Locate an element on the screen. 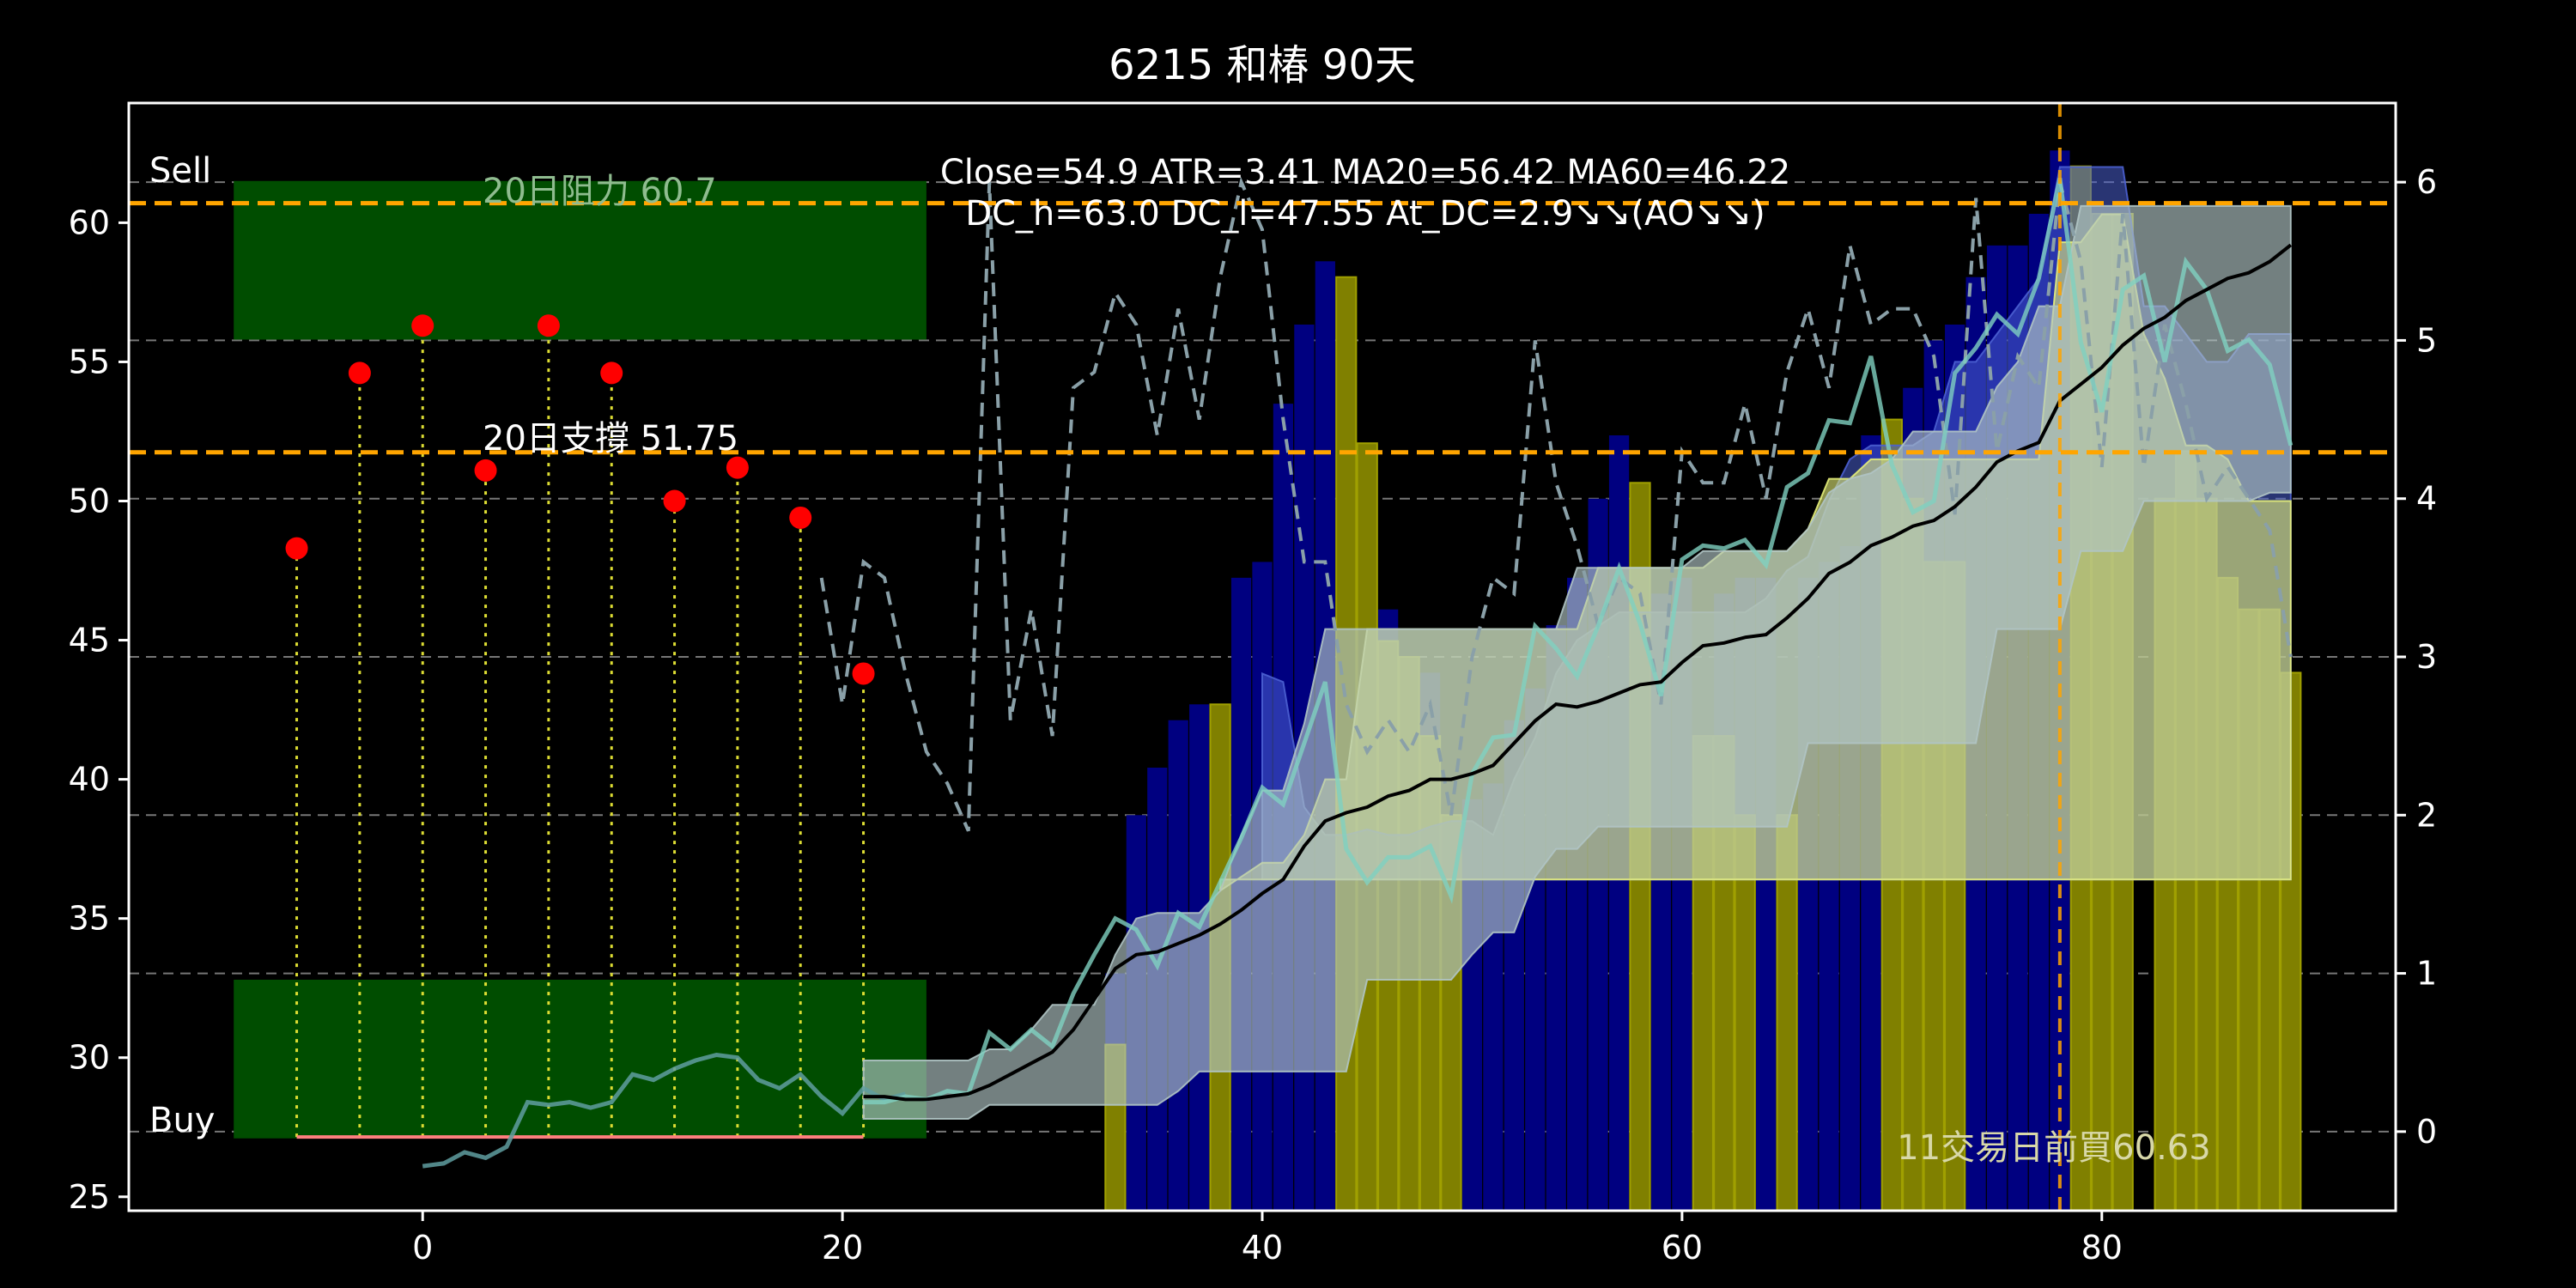  y-right-tick-label: 1 is located at coordinates (2427, 974).